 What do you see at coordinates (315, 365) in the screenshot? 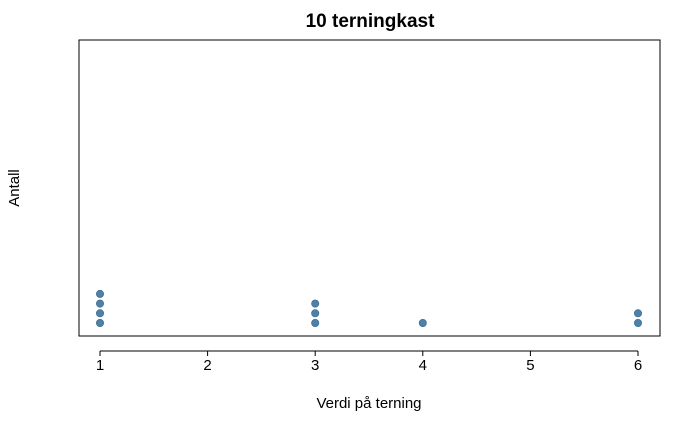
I see `x-tick-label: 3` at bounding box center [315, 365].